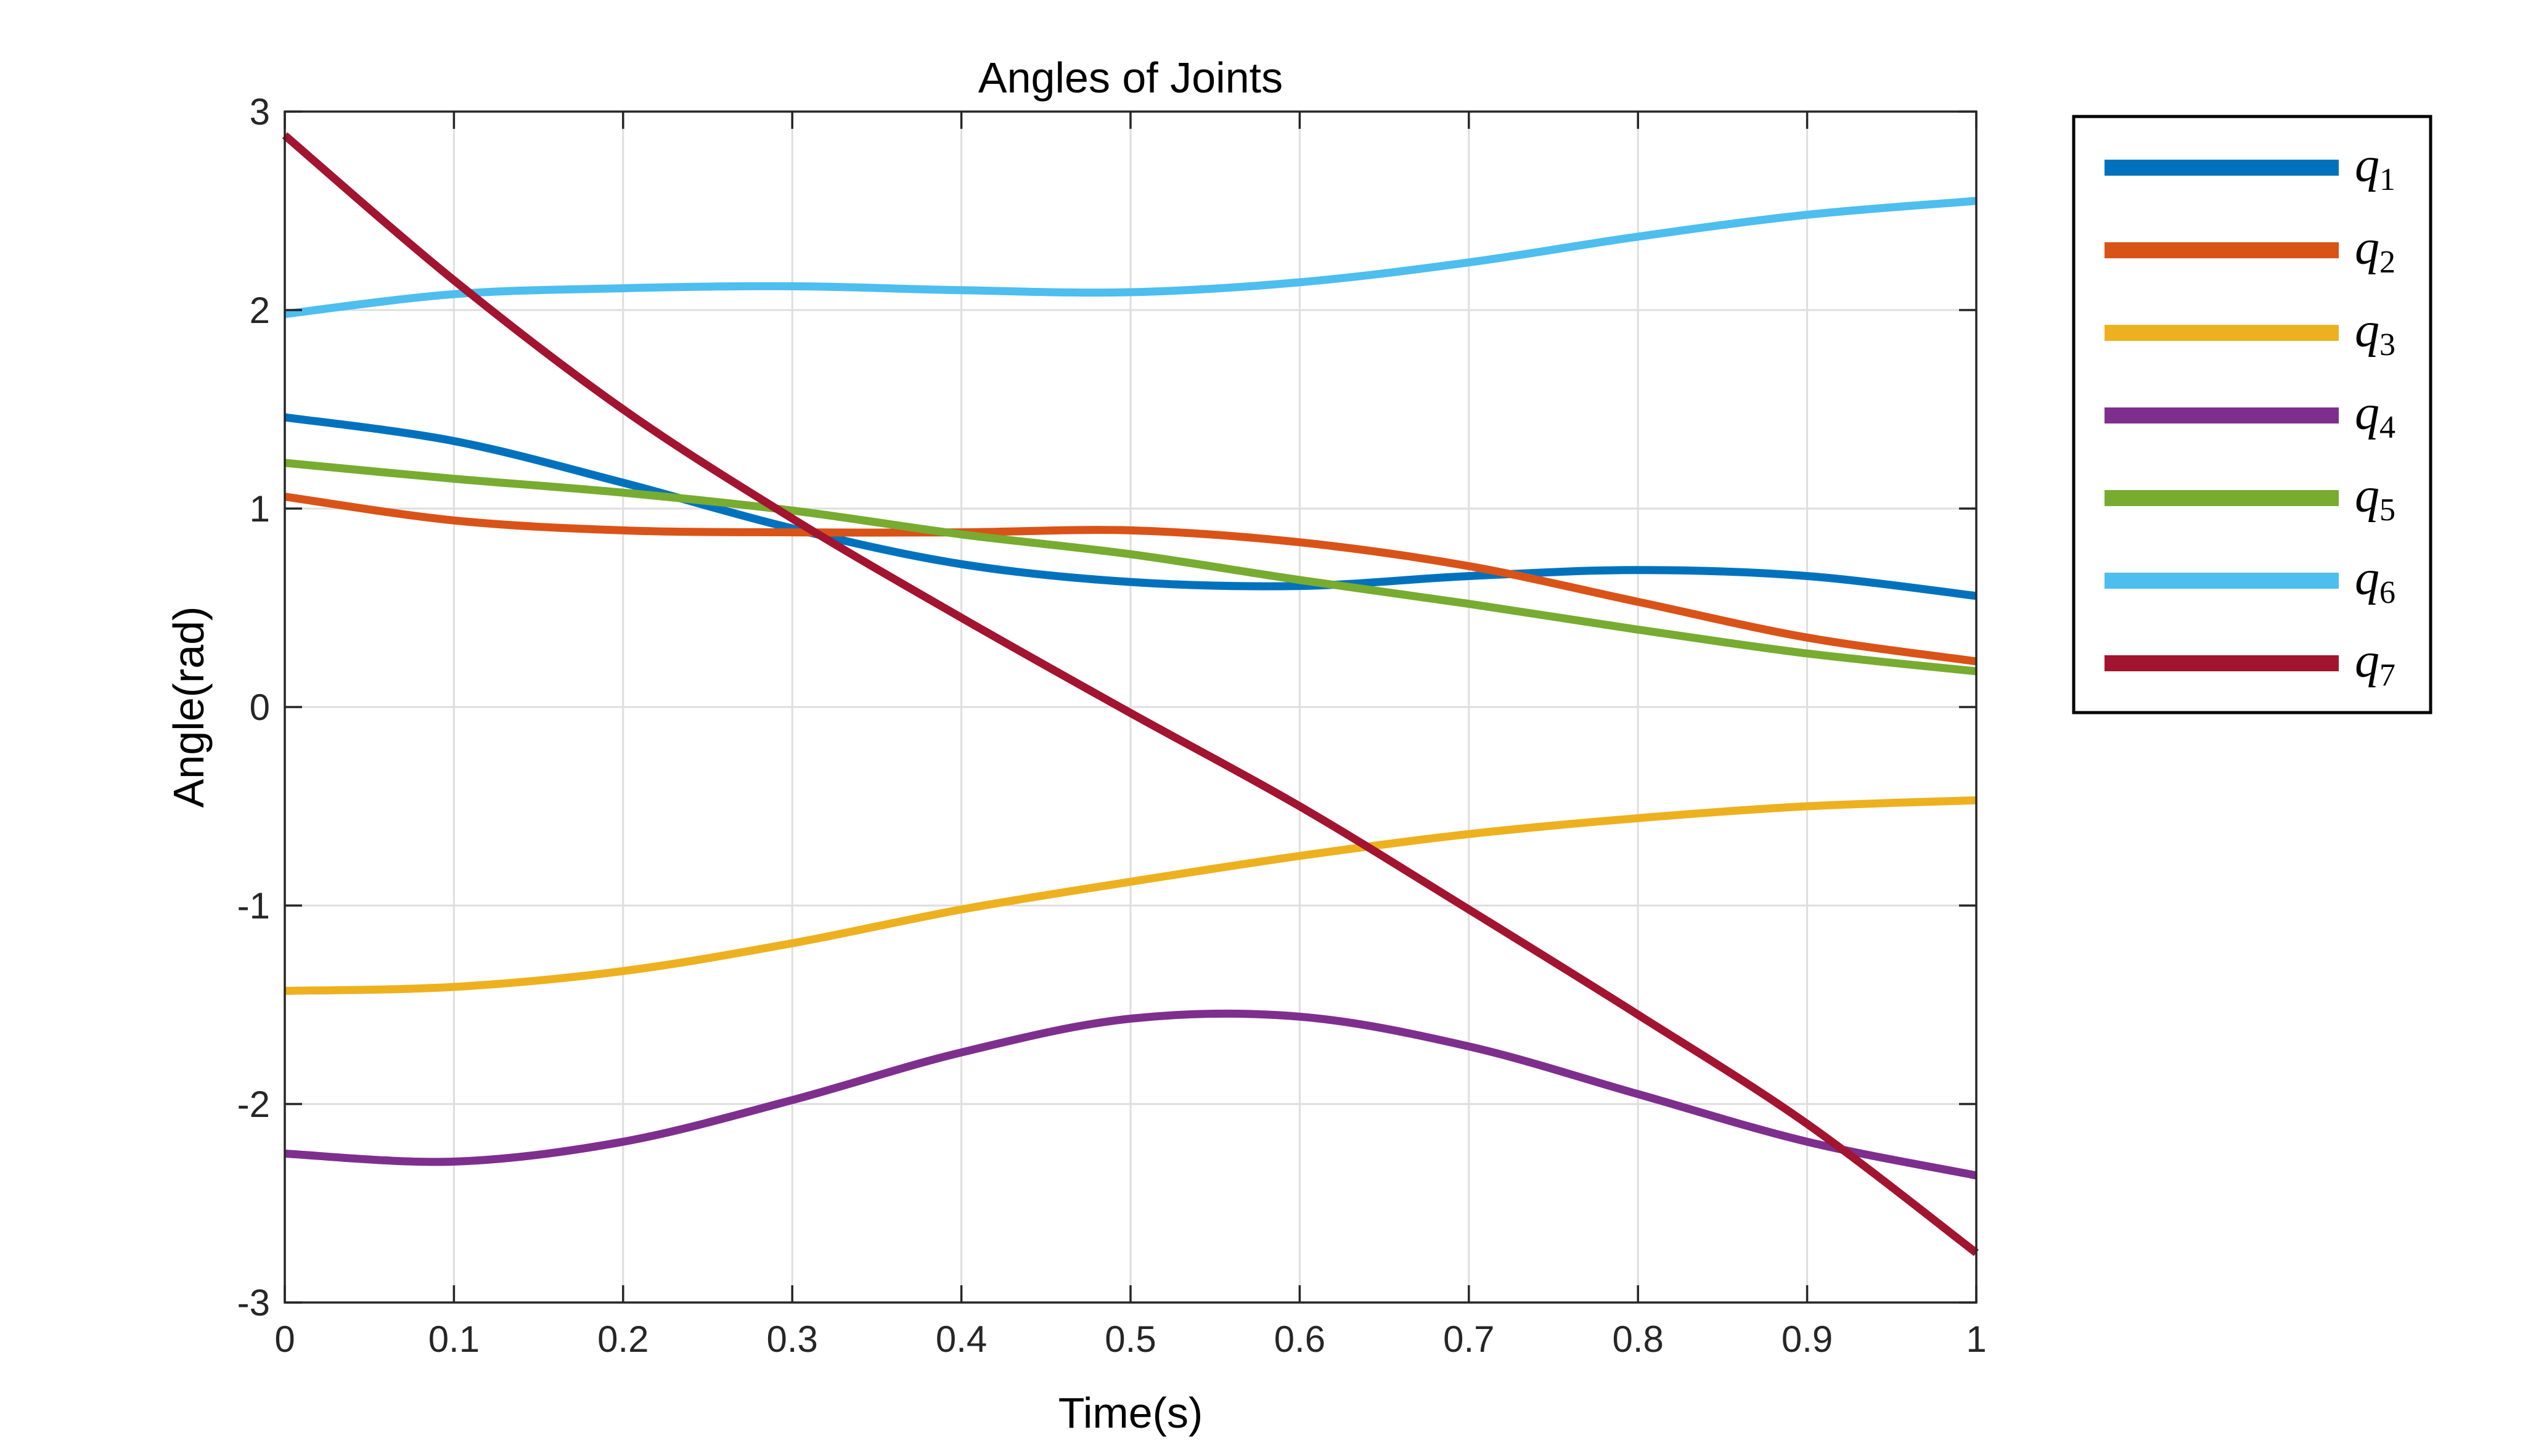 The width and height of the screenshot is (2528, 1456). Describe the element at coordinates (1469, 1339) in the screenshot. I see `x-tick-label: 0.7` at that location.